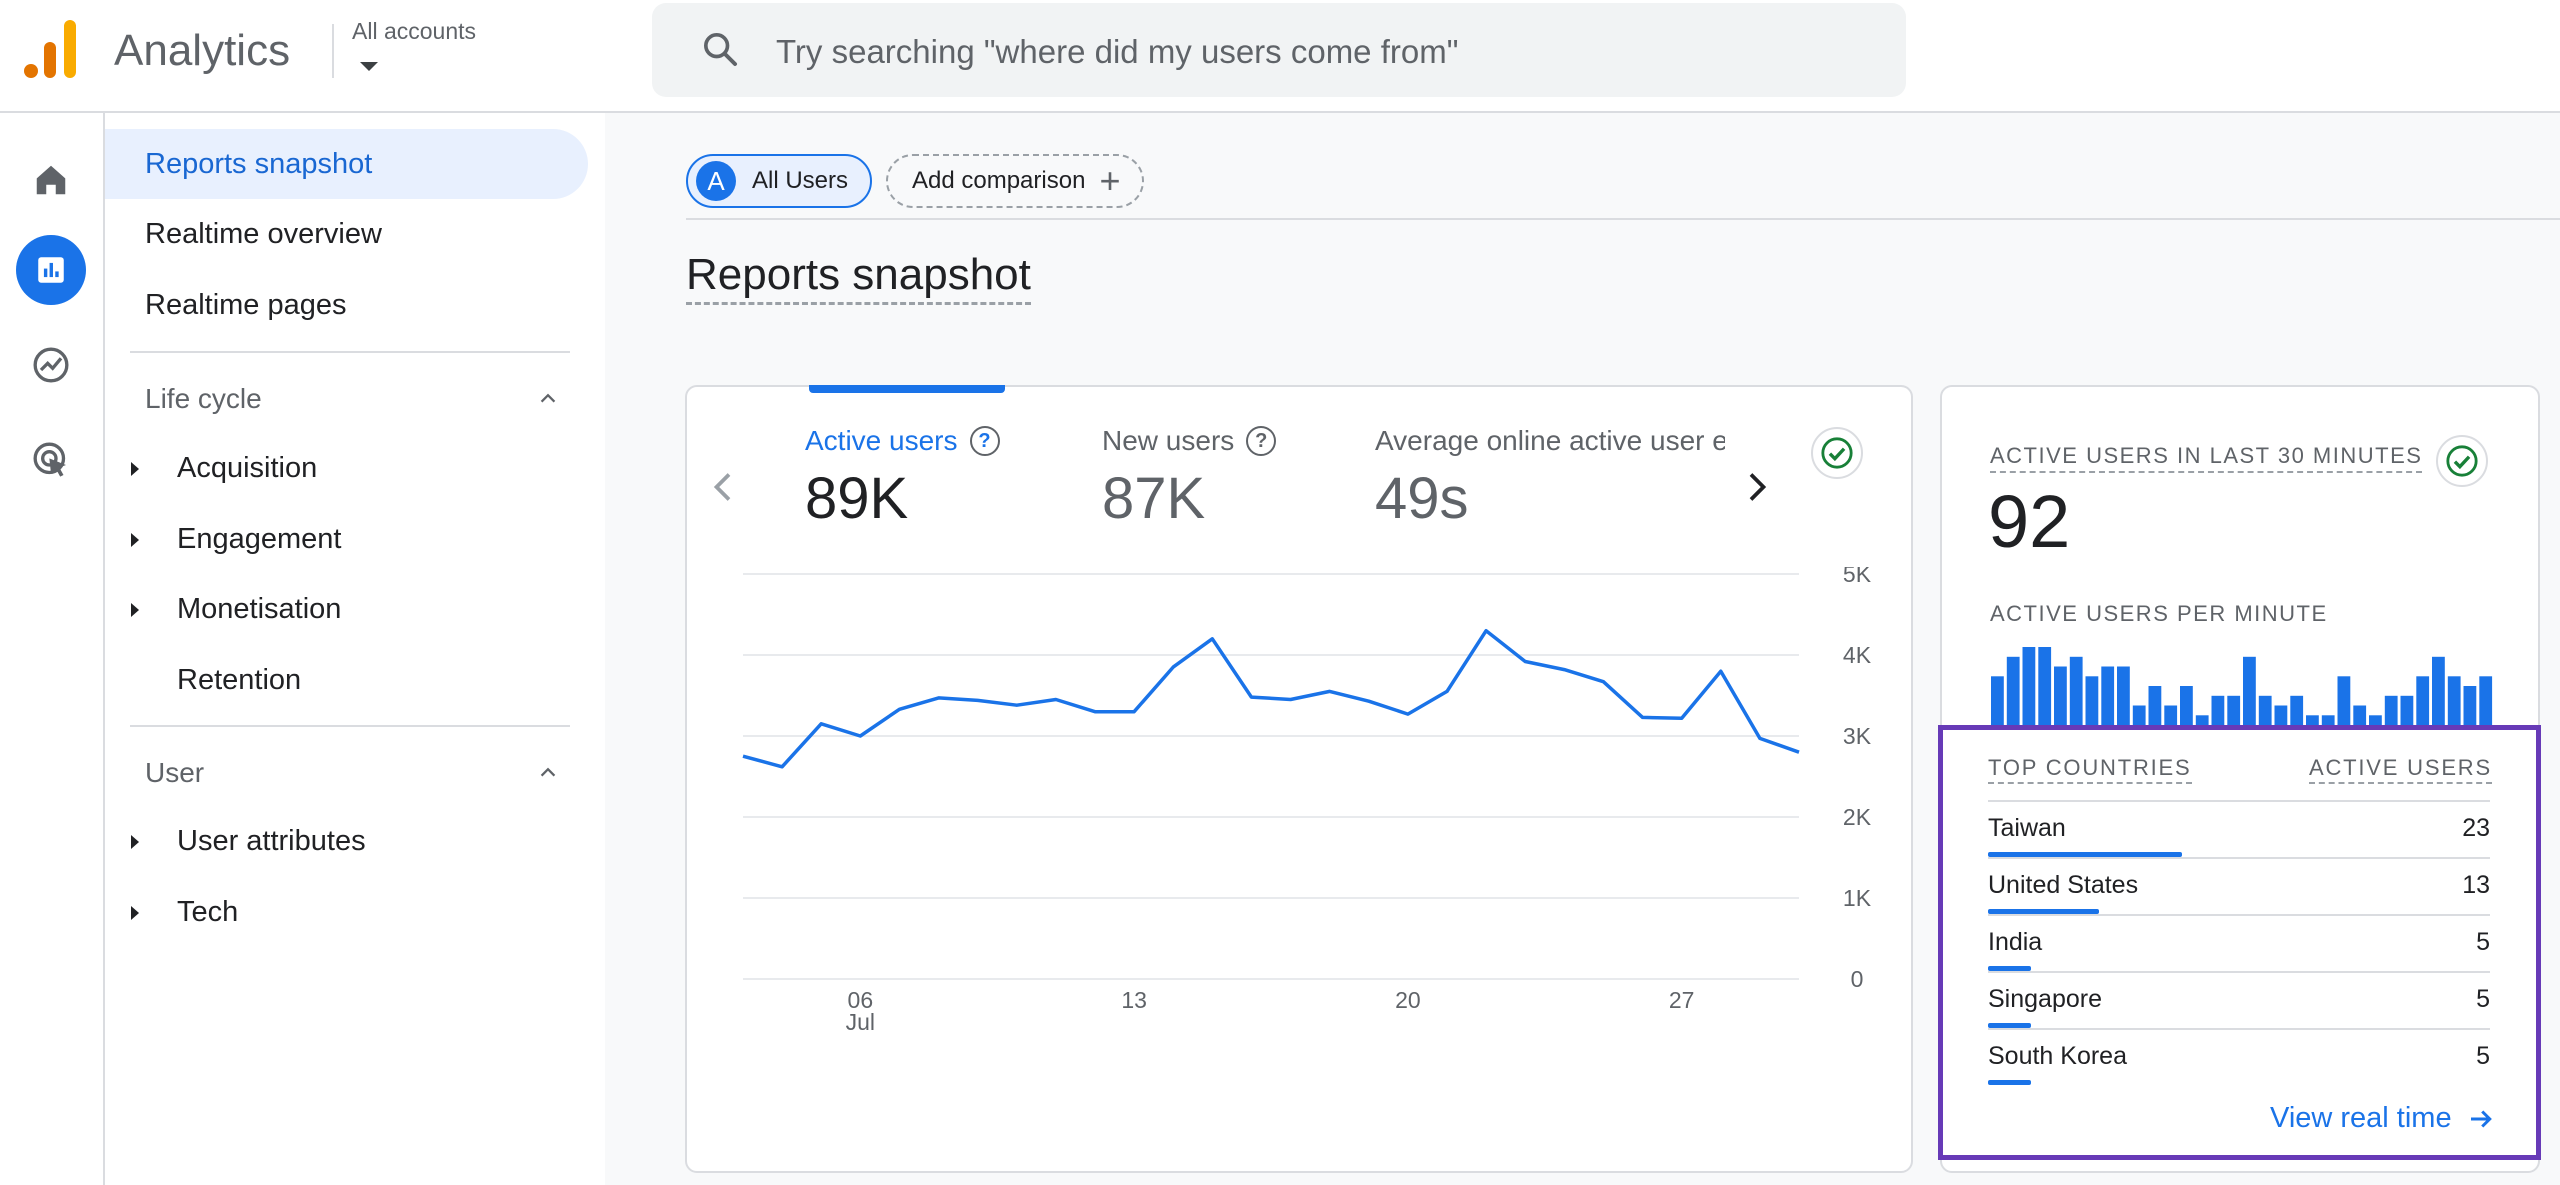 The image size is (2560, 1185). What do you see at coordinates (1271, 698) in the screenshot?
I see `series-line-active-users` at bounding box center [1271, 698].